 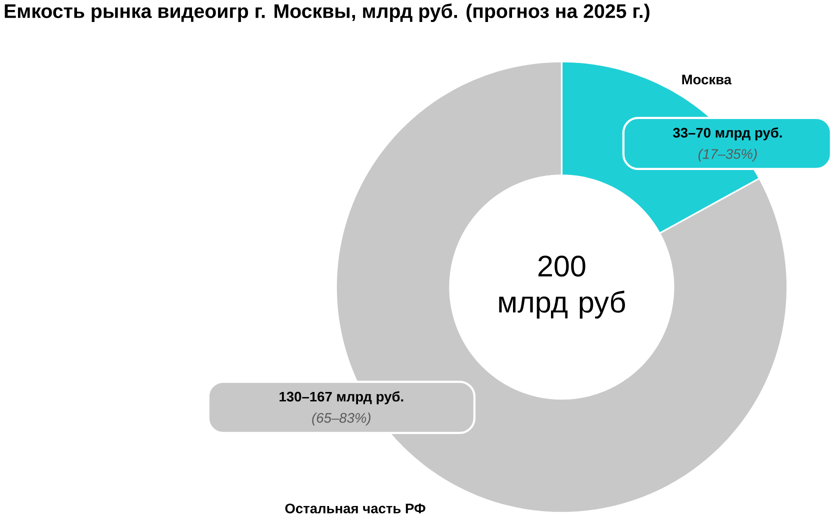 What do you see at coordinates (355, 509) in the screenshot?
I see `slice-label: Остальная часть РФ` at bounding box center [355, 509].